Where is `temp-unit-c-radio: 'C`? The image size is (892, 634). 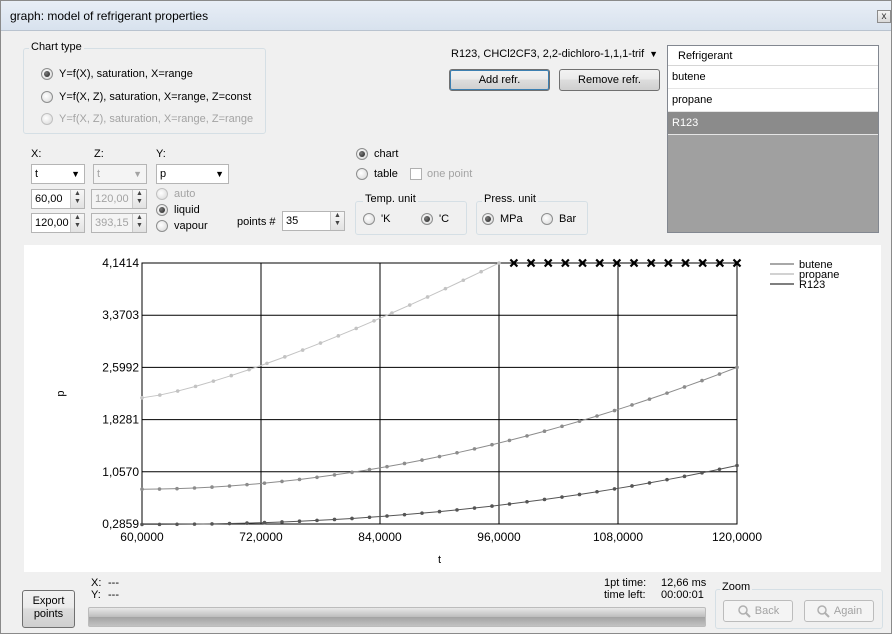 temp-unit-c-radio: 'C is located at coordinates (435, 219).